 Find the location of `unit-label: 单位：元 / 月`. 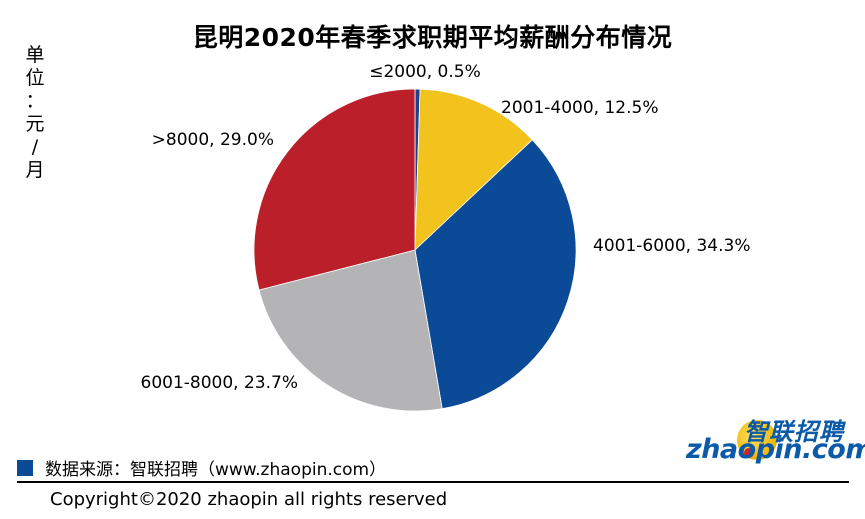

unit-label: 单位：元 / 月 is located at coordinates (35, 113).